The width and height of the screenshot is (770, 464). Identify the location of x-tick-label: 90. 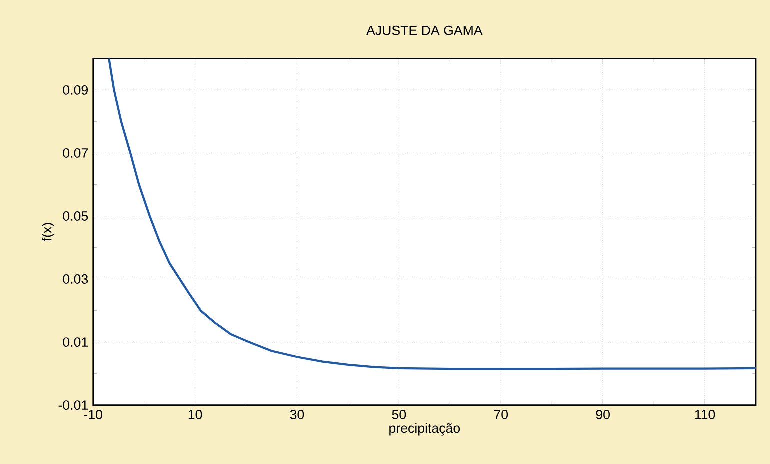
(603, 415).